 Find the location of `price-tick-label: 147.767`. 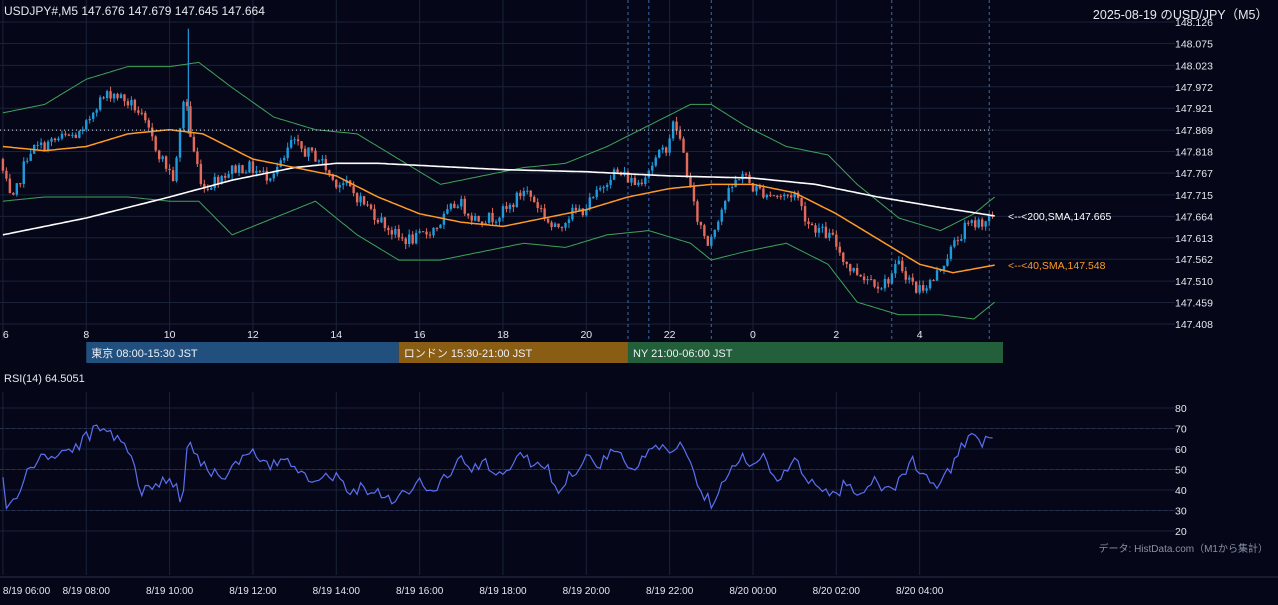

price-tick-label: 147.767 is located at coordinates (1194, 174).